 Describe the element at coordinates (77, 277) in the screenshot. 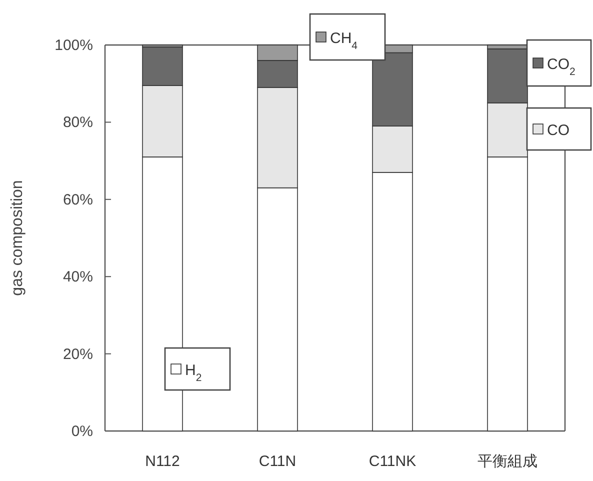

I see `y-tick-label: 40%` at that location.